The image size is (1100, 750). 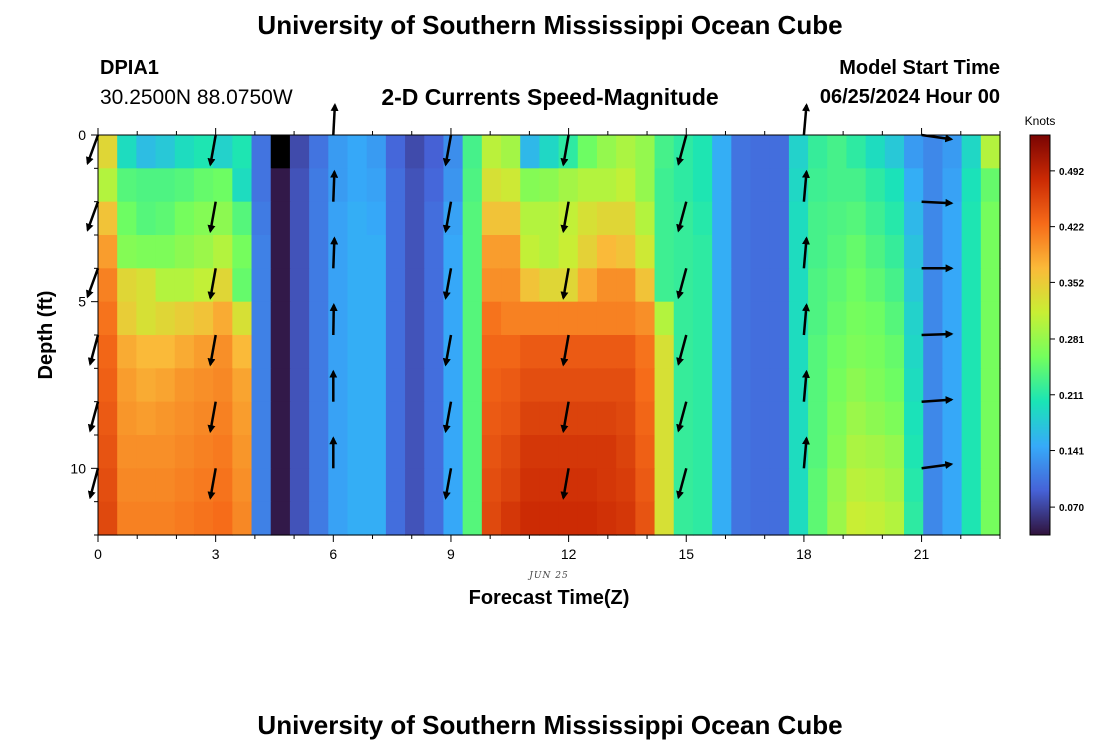 What do you see at coordinates (216, 554) in the screenshot?
I see `x-tick-label: 3` at bounding box center [216, 554].